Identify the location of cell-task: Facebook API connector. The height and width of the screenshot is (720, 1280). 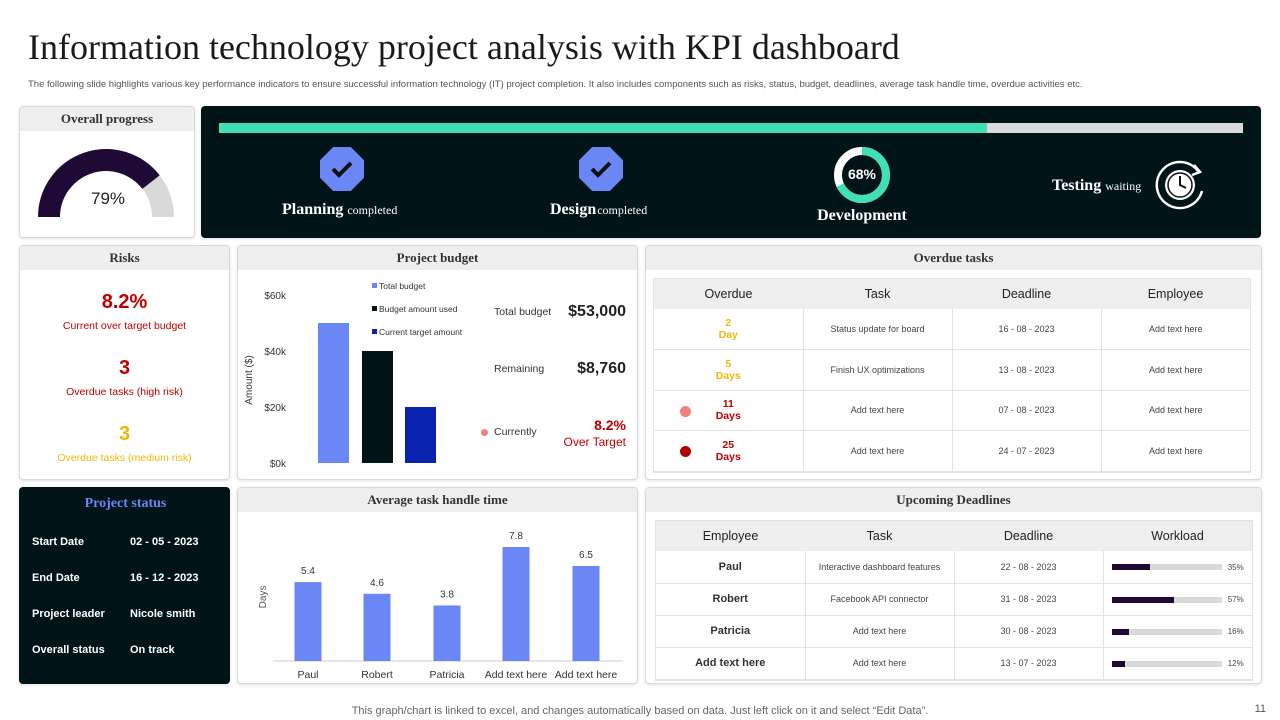
(880, 599).